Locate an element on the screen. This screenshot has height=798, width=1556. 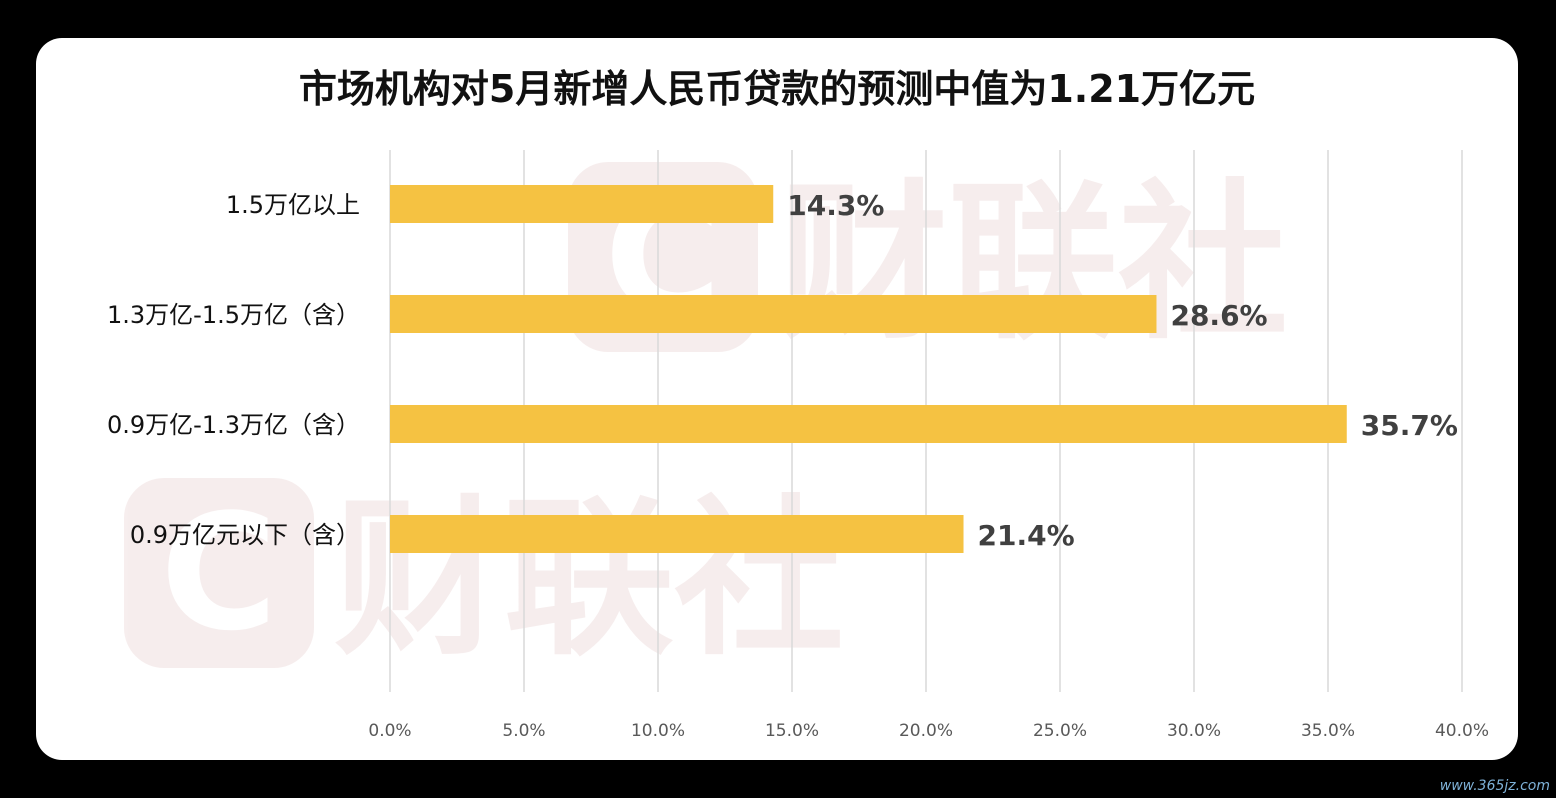
x-tick-label: 30.0% is located at coordinates (1194, 731).